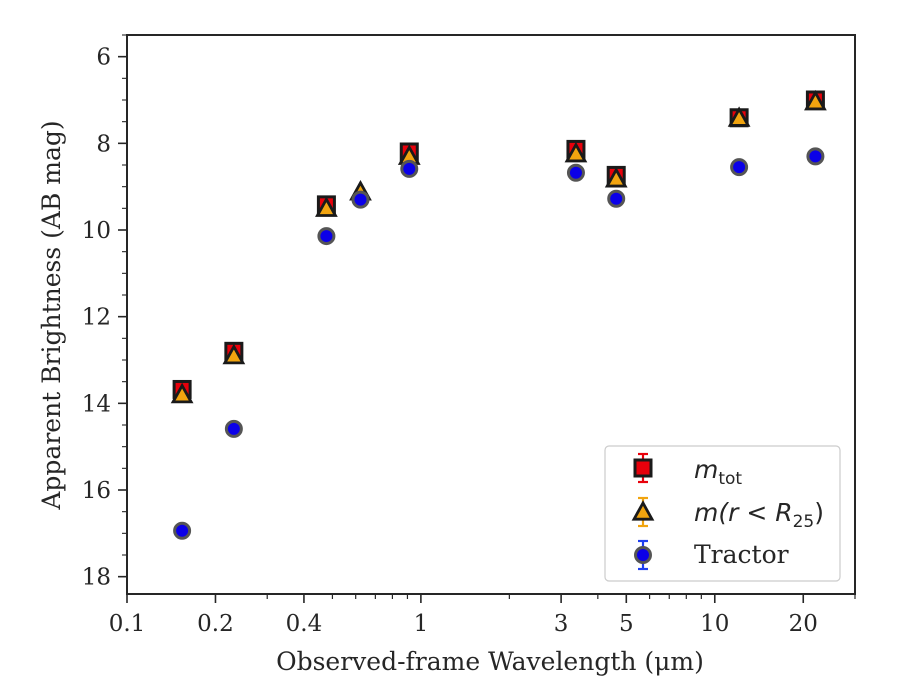 This screenshot has height=700, width=900. What do you see at coordinates (127, 624) in the screenshot?
I see `x-tick-label: 0.1` at bounding box center [127, 624].